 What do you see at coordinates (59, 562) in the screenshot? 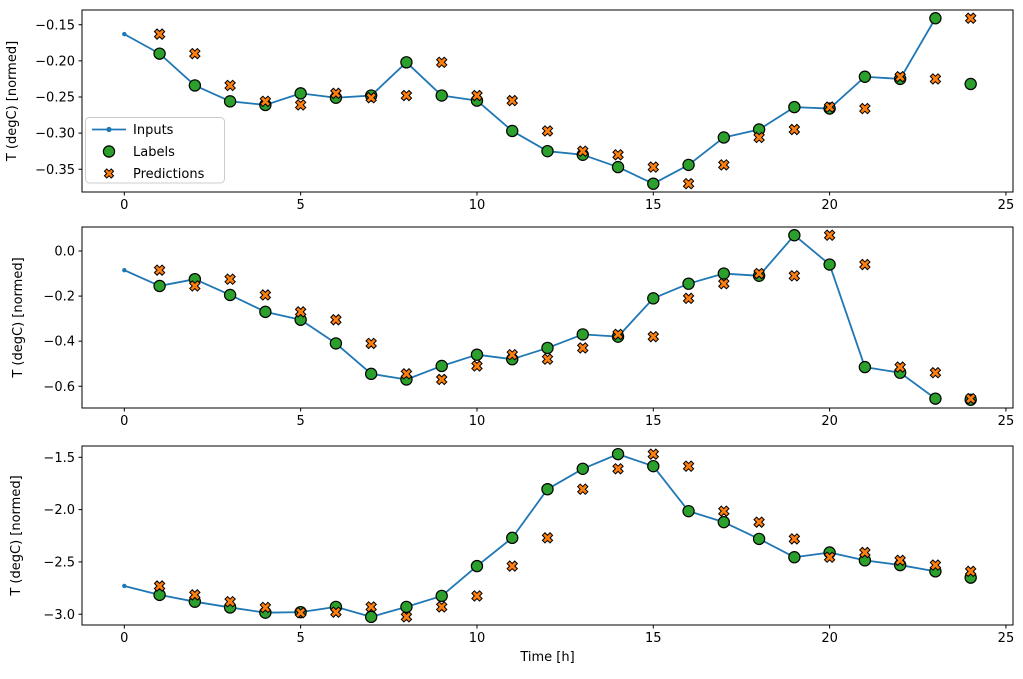
I see `y-tick-label: −2.5` at bounding box center [59, 562].